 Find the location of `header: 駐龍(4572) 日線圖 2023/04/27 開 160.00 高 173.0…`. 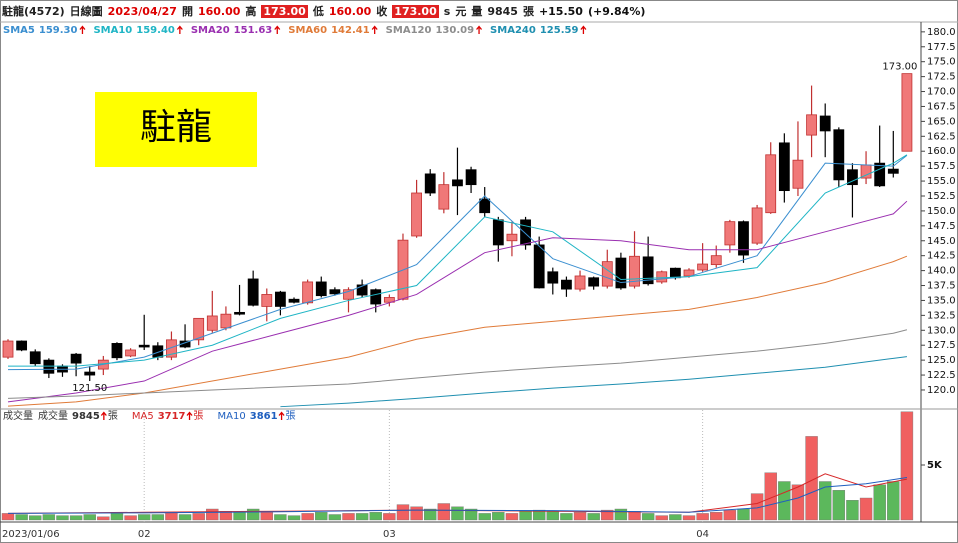

header: 駐龍(4572) 日線圖 2023/04/27 開 160.00 高 173.0… is located at coordinates (479, 11).